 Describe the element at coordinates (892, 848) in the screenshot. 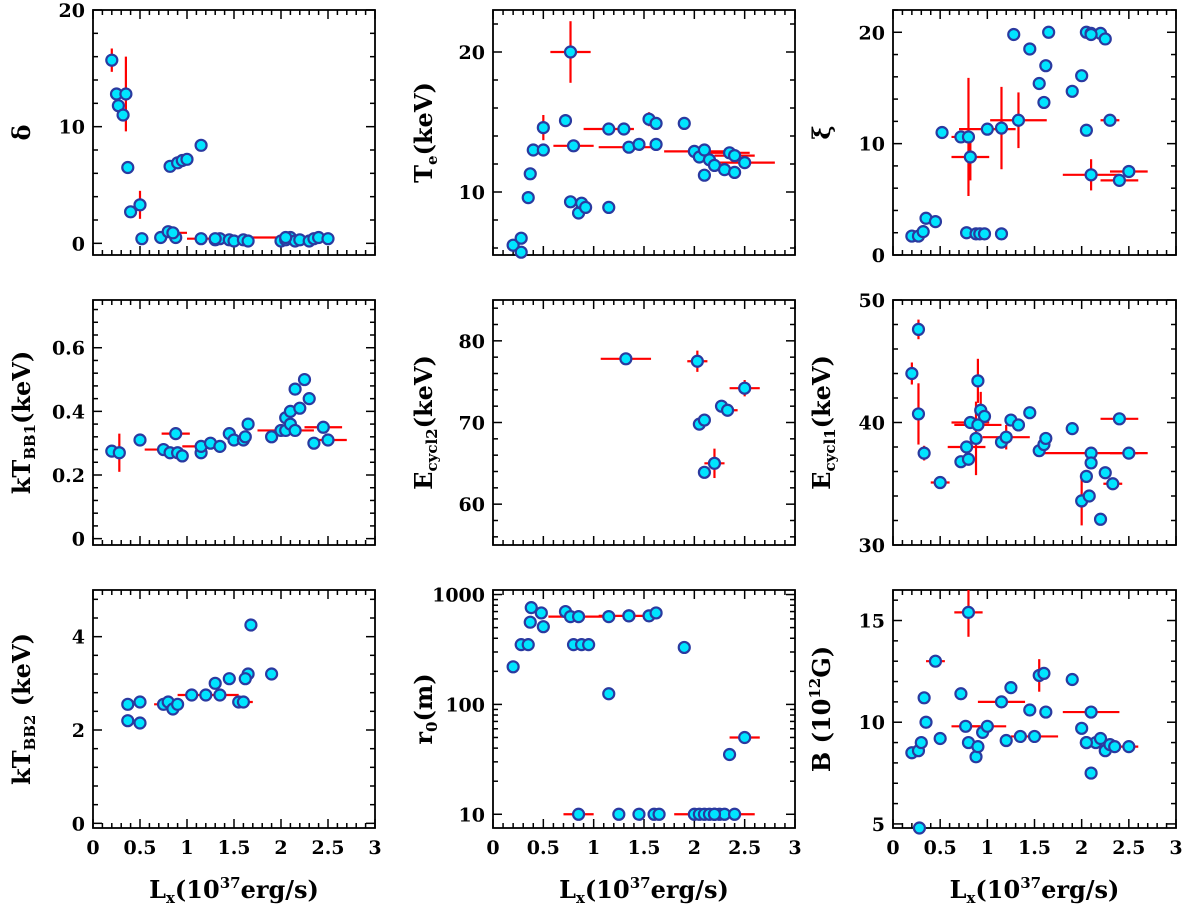

I see `x-tick-label: 0` at that location.